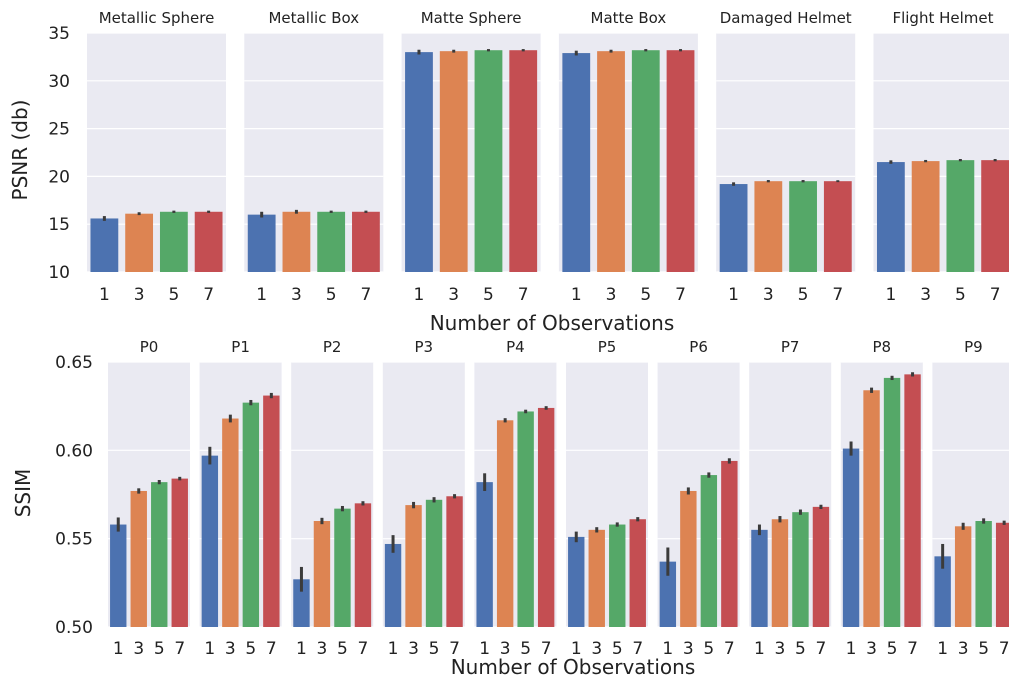 The height and width of the screenshot is (686, 1009). What do you see at coordinates (790, 347) in the screenshot?
I see `ssim-panel-title: P7` at bounding box center [790, 347].